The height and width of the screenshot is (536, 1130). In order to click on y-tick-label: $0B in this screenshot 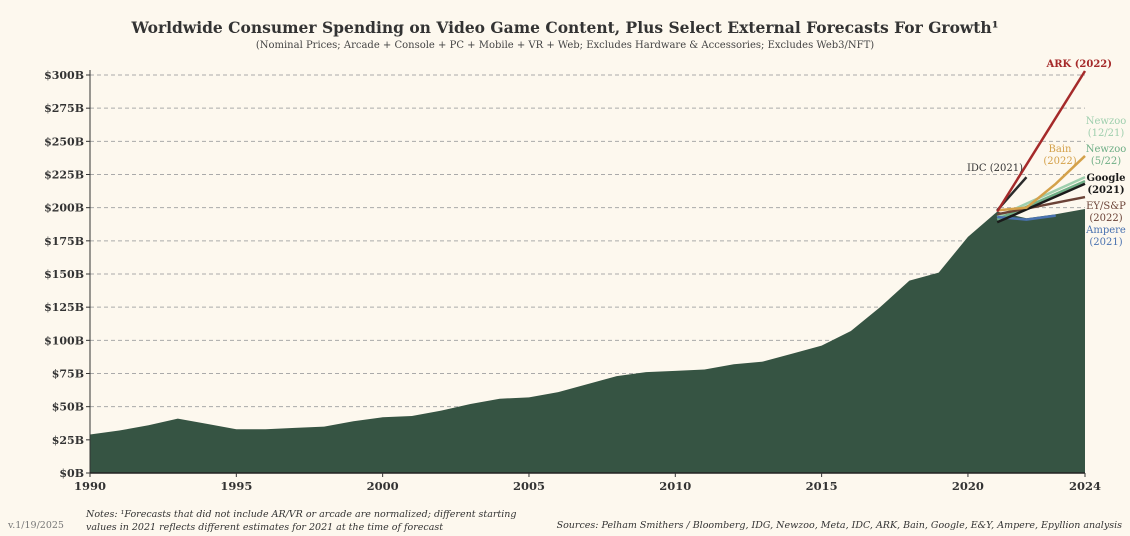, I will do `click(71, 473)`.